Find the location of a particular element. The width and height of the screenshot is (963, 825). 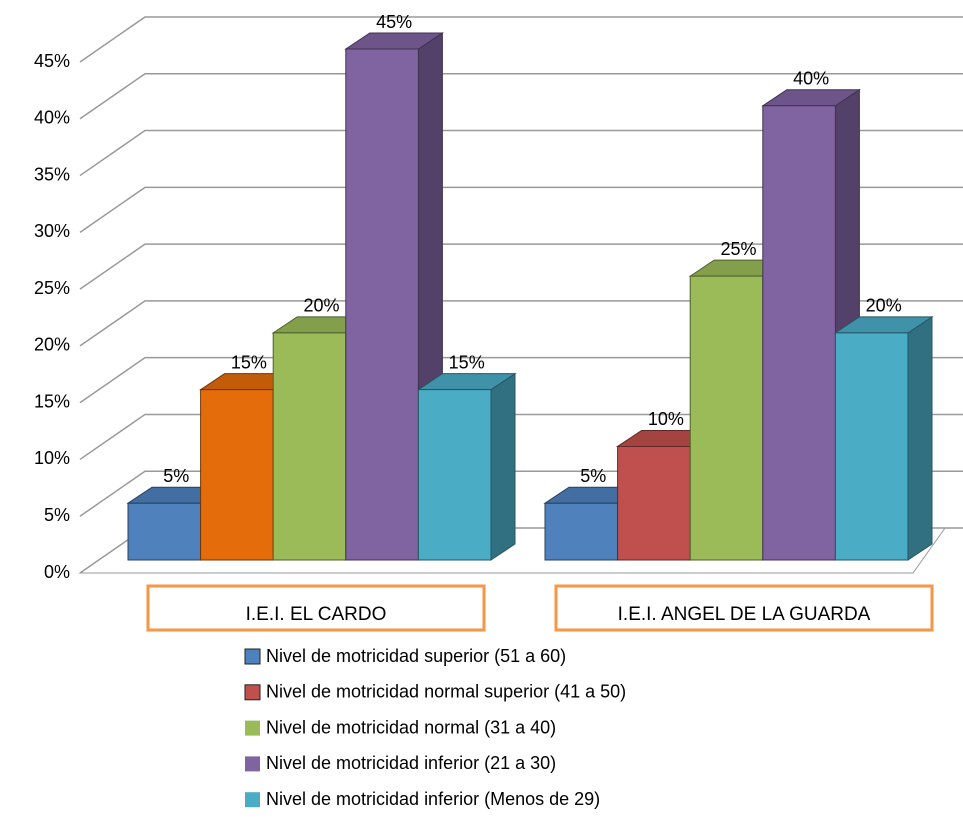

y-tick-label: 20% is located at coordinates (52, 345).